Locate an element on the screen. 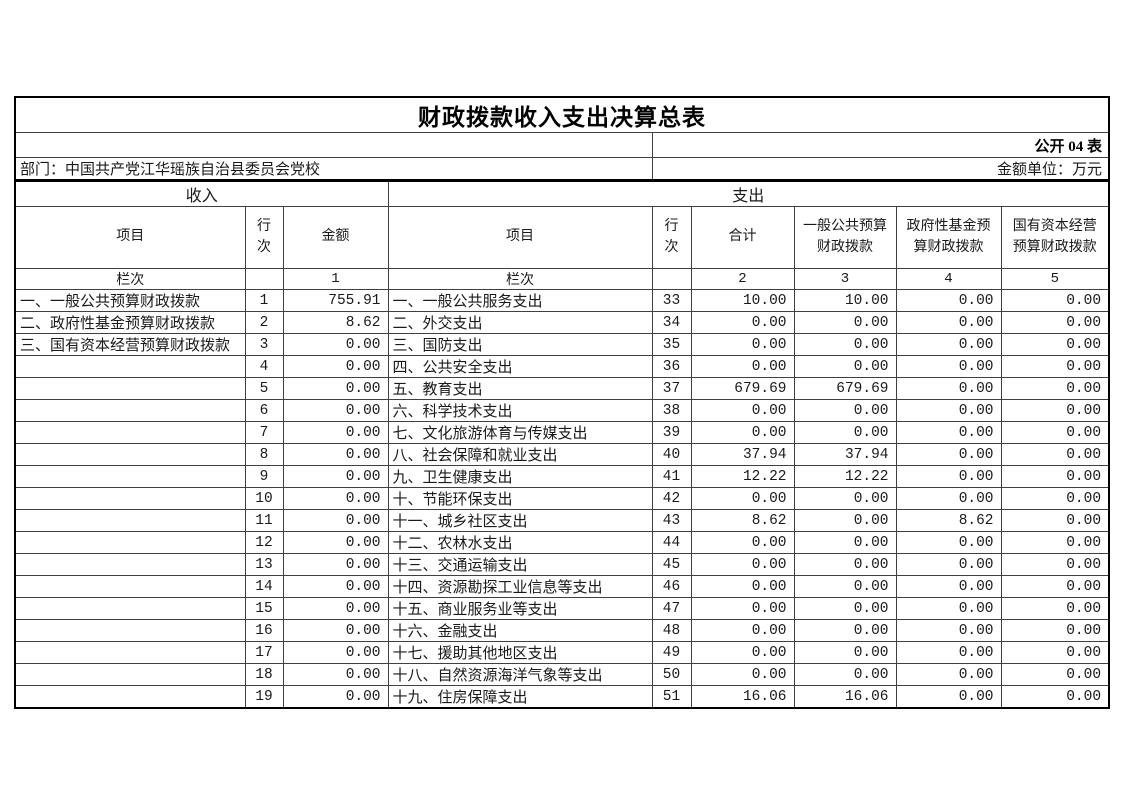 Image resolution: width=1122 pixels, height=793 pixels. expense-item-cell: 一、一般公共服务支出 is located at coordinates (520, 300).